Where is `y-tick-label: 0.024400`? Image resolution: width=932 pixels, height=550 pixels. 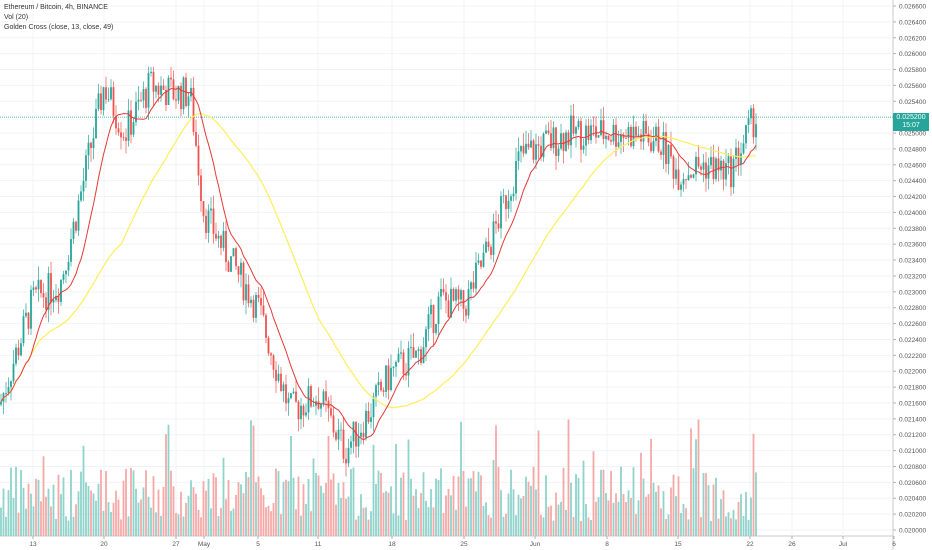 y-tick-label: 0.024400 is located at coordinates (912, 181).